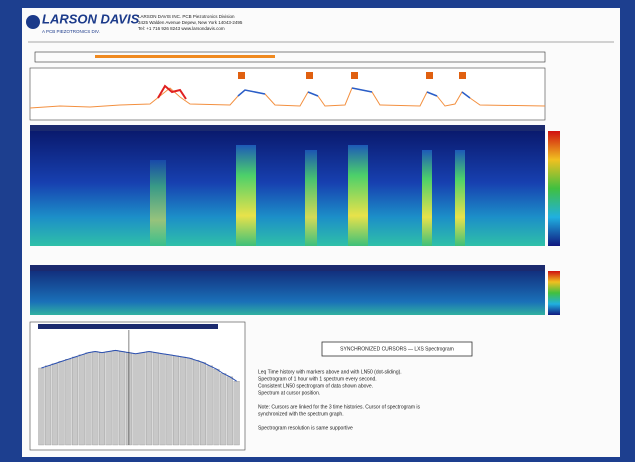 The height and width of the screenshot is (462, 635). Describe the element at coordinates (185, 56) in the screenshot. I see `panel-title` at that location.